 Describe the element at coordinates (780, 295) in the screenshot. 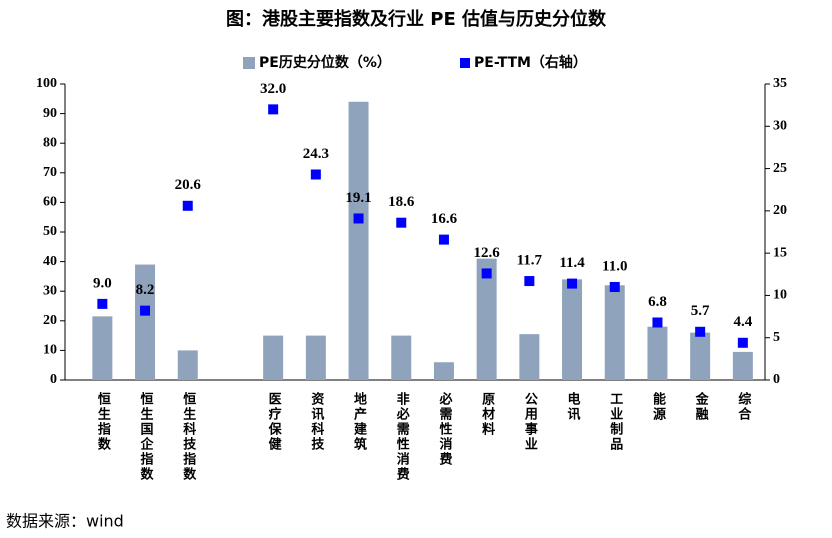

I see `y2-tick-label: 10` at that location.